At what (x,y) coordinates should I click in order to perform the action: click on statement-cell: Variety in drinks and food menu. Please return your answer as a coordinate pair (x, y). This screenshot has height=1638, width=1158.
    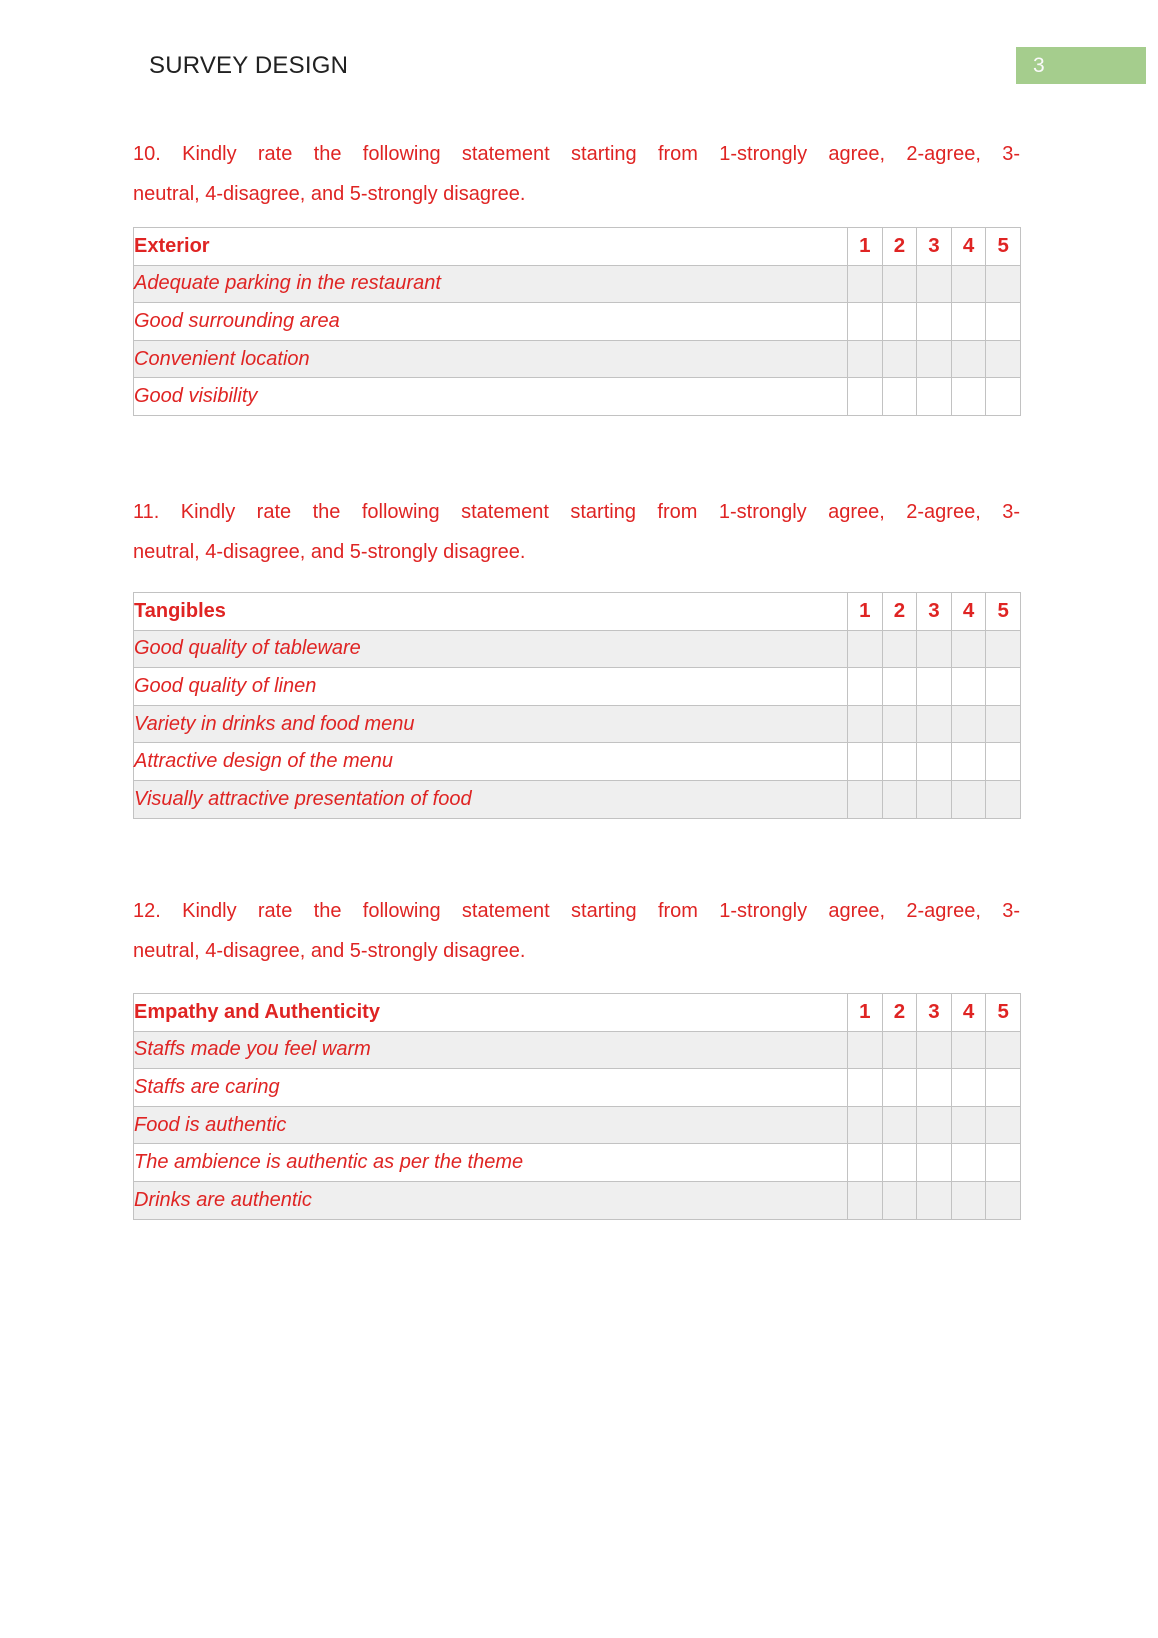
    Looking at the image, I should click on (490, 724).